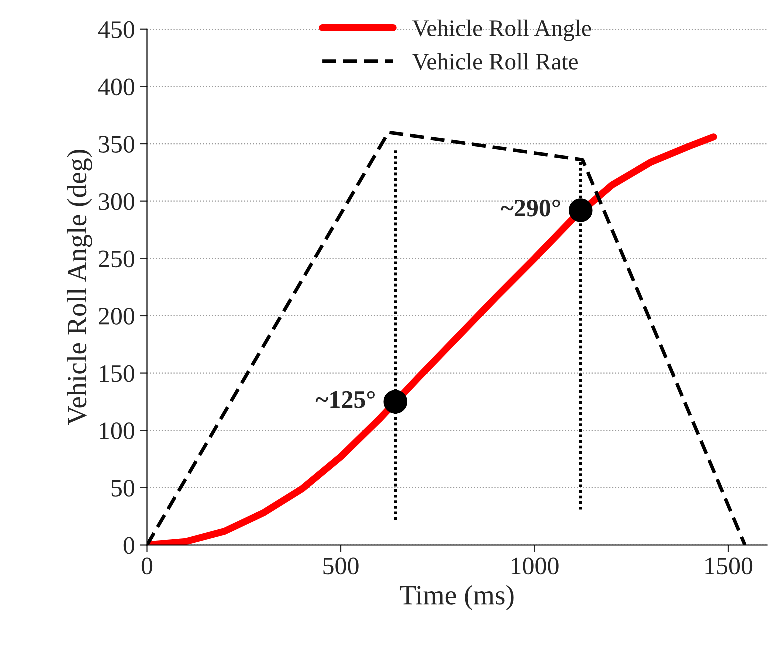 Image resolution: width=775 pixels, height=653 pixels. I want to click on y-tick-label: 250, so click(116, 259).